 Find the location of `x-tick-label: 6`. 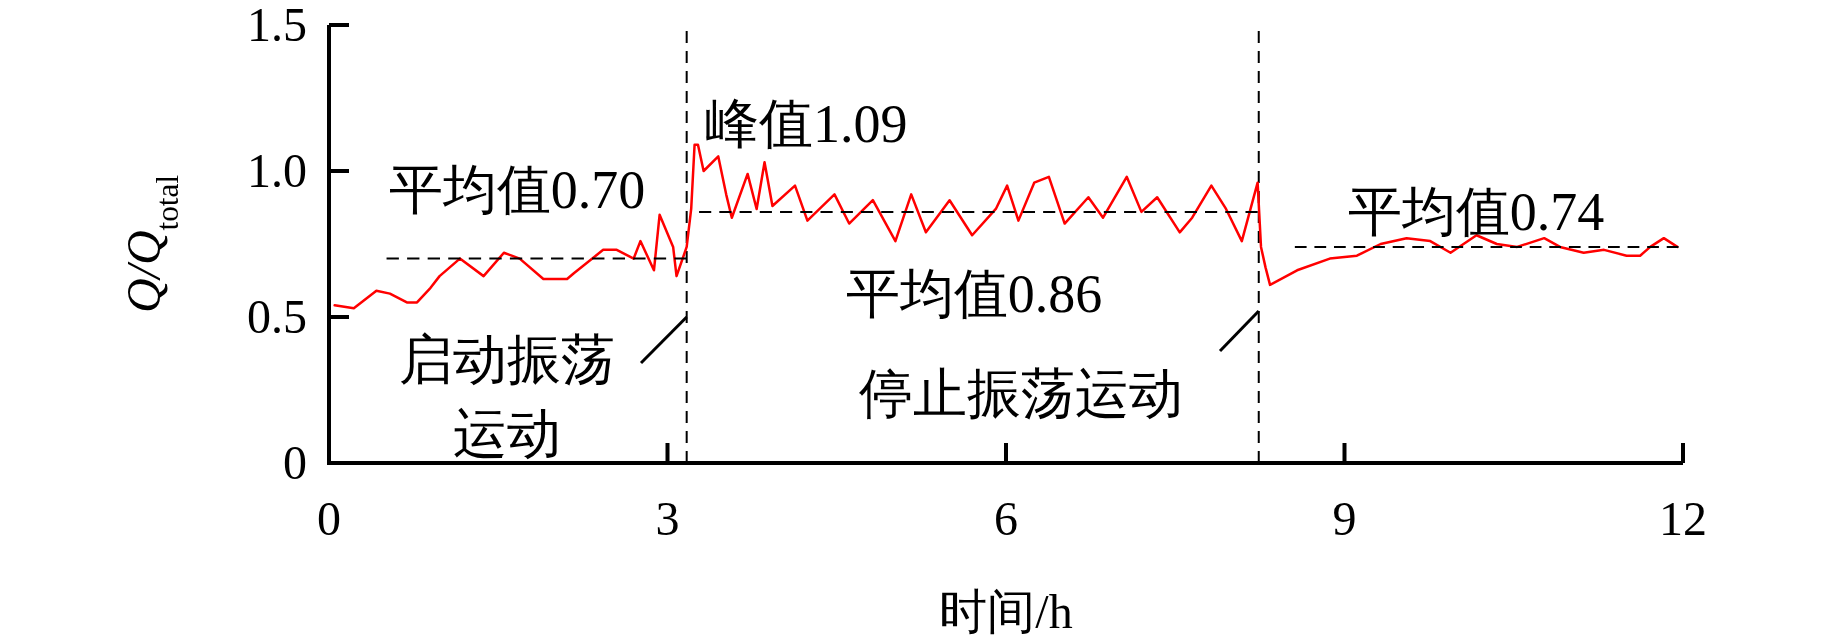

x-tick-label: 6 is located at coordinates (1006, 518).